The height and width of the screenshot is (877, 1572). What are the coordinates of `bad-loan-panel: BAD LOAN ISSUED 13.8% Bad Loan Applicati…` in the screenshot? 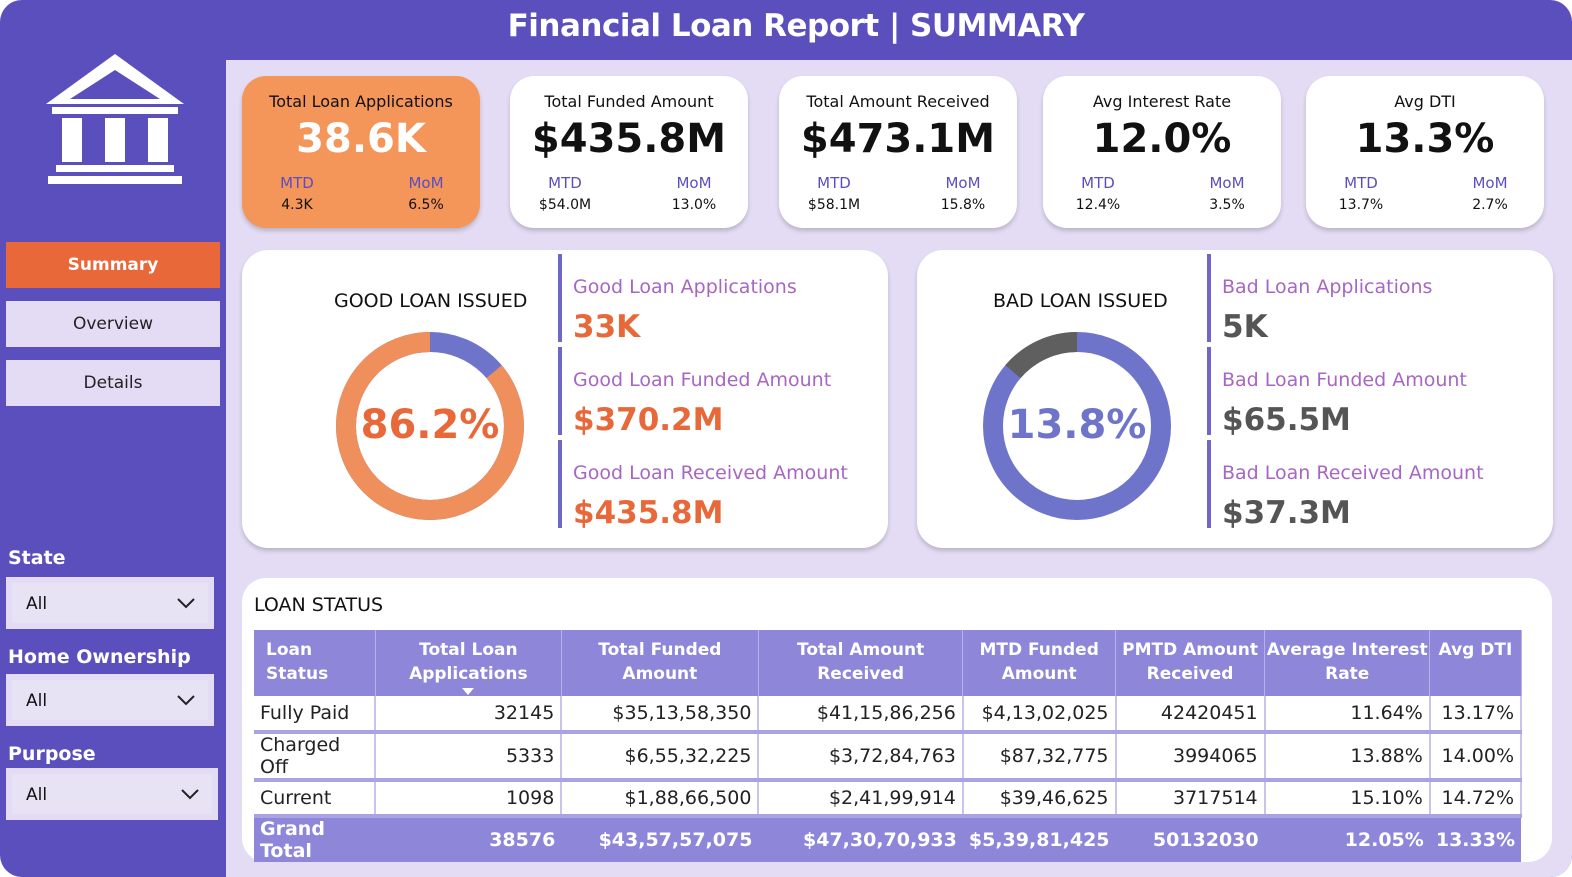 It's located at (1235, 399).